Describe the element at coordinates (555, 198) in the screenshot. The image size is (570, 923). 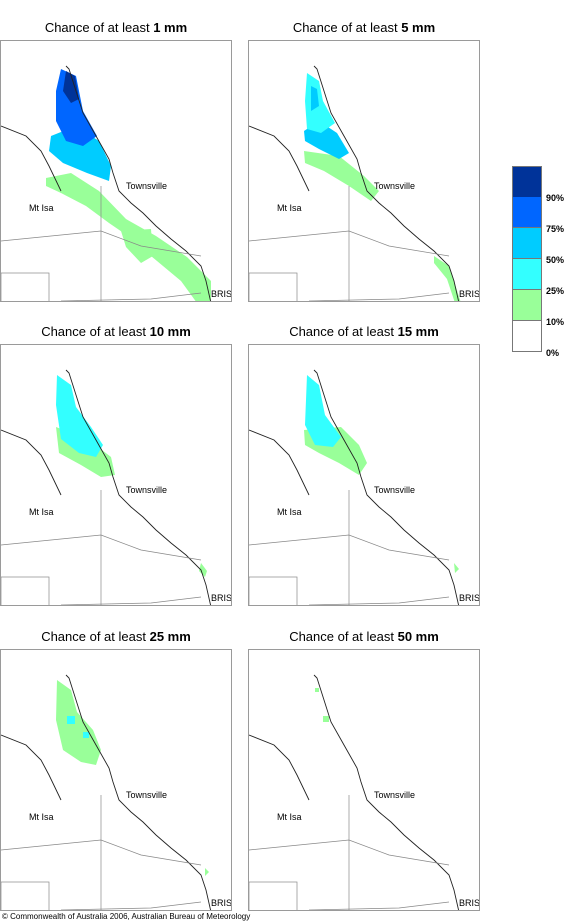
I see `legend-tick-90: 90%` at that location.